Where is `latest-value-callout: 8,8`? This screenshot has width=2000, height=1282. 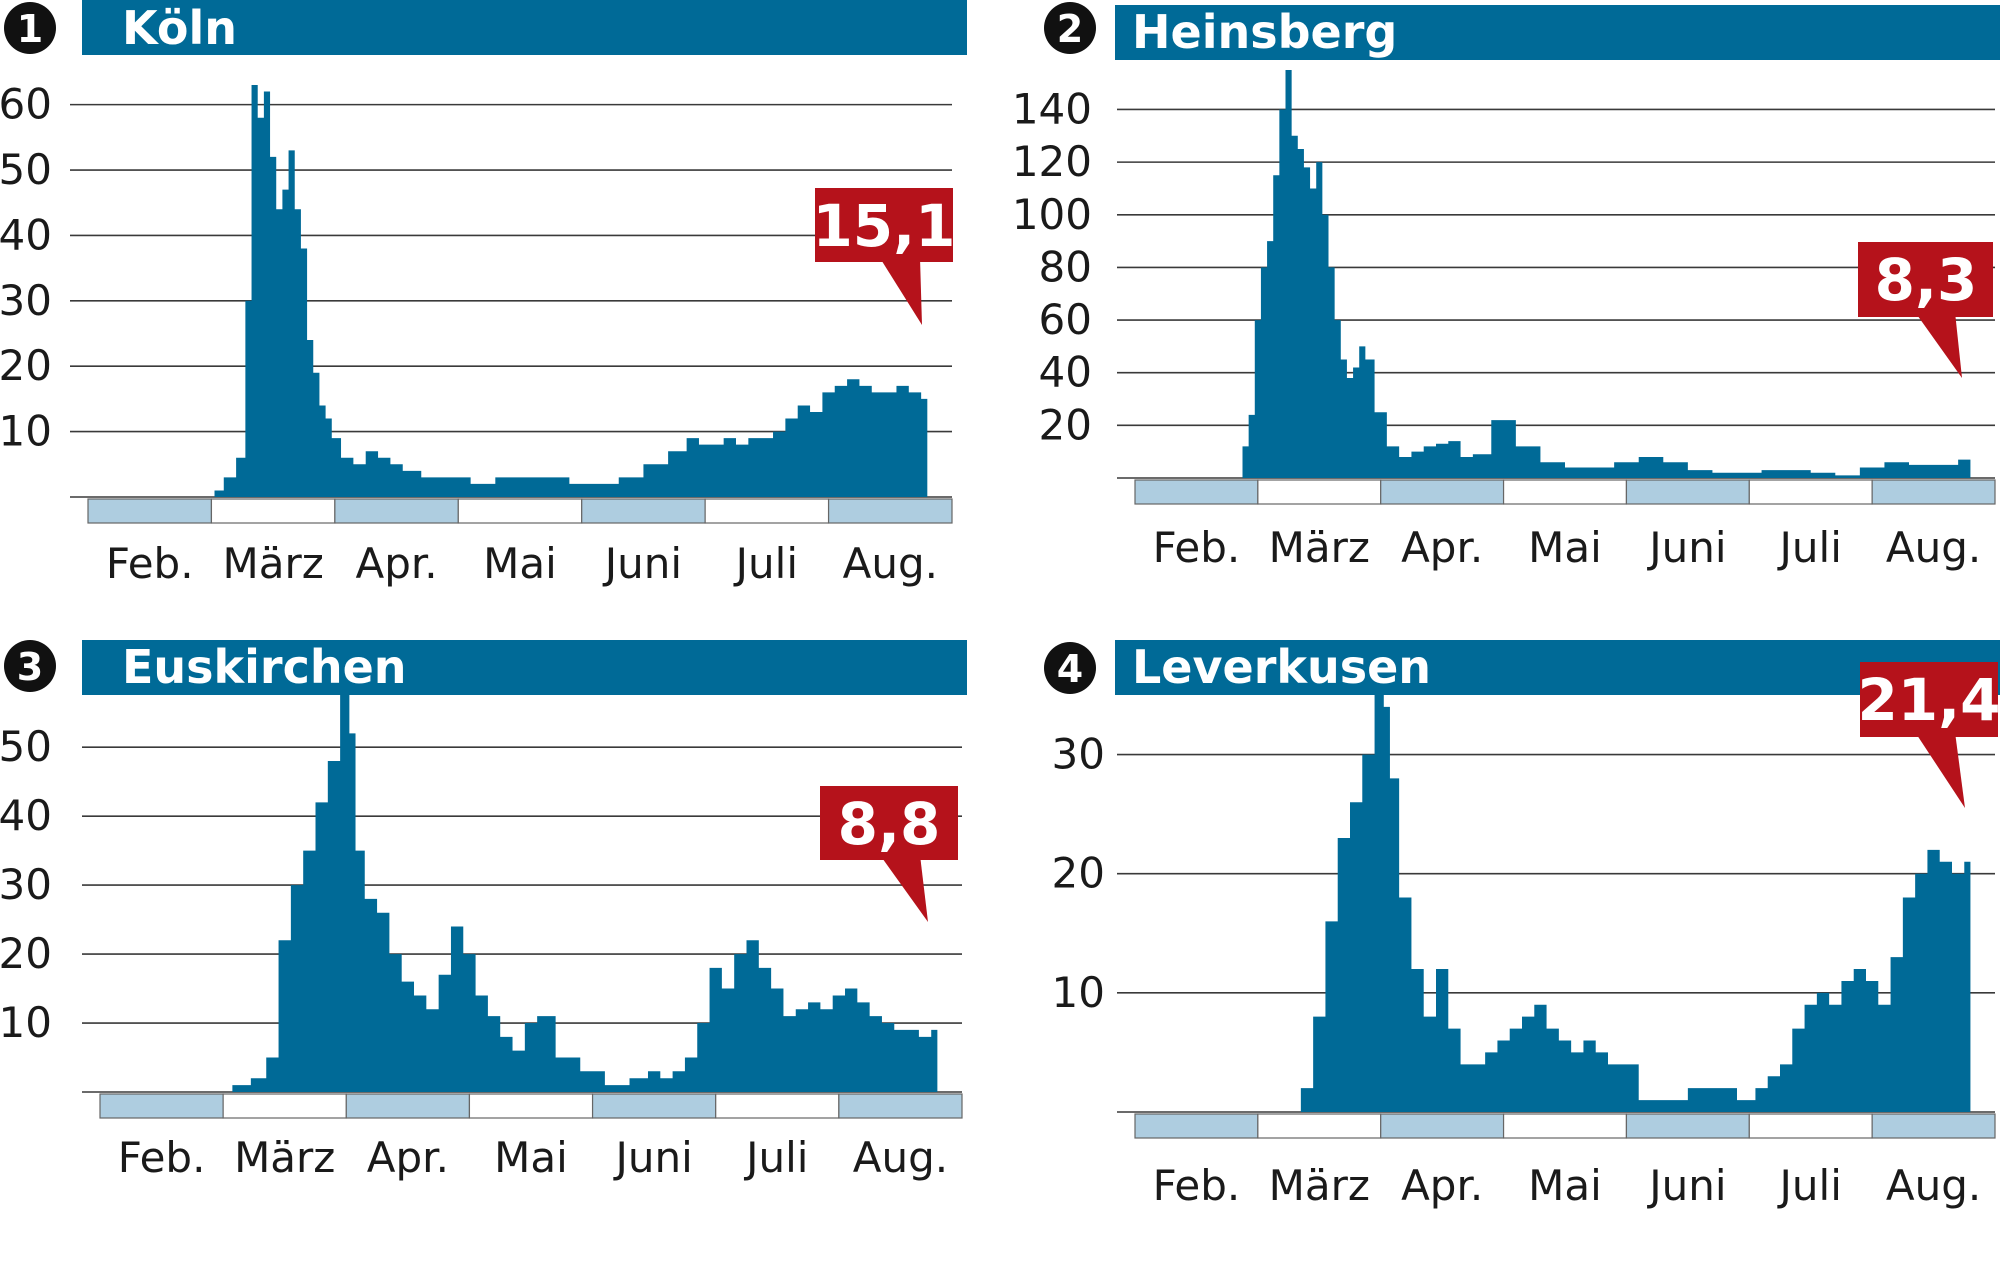 latest-value-callout: 8,8 is located at coordinates (889, 854).